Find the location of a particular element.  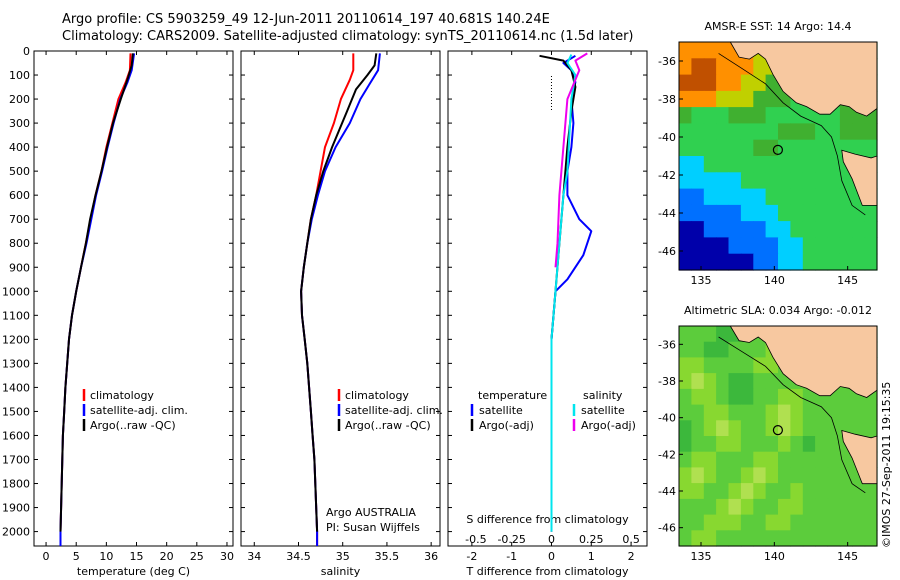

y-tick-label: 1000 is located at coordinates (16, 291).